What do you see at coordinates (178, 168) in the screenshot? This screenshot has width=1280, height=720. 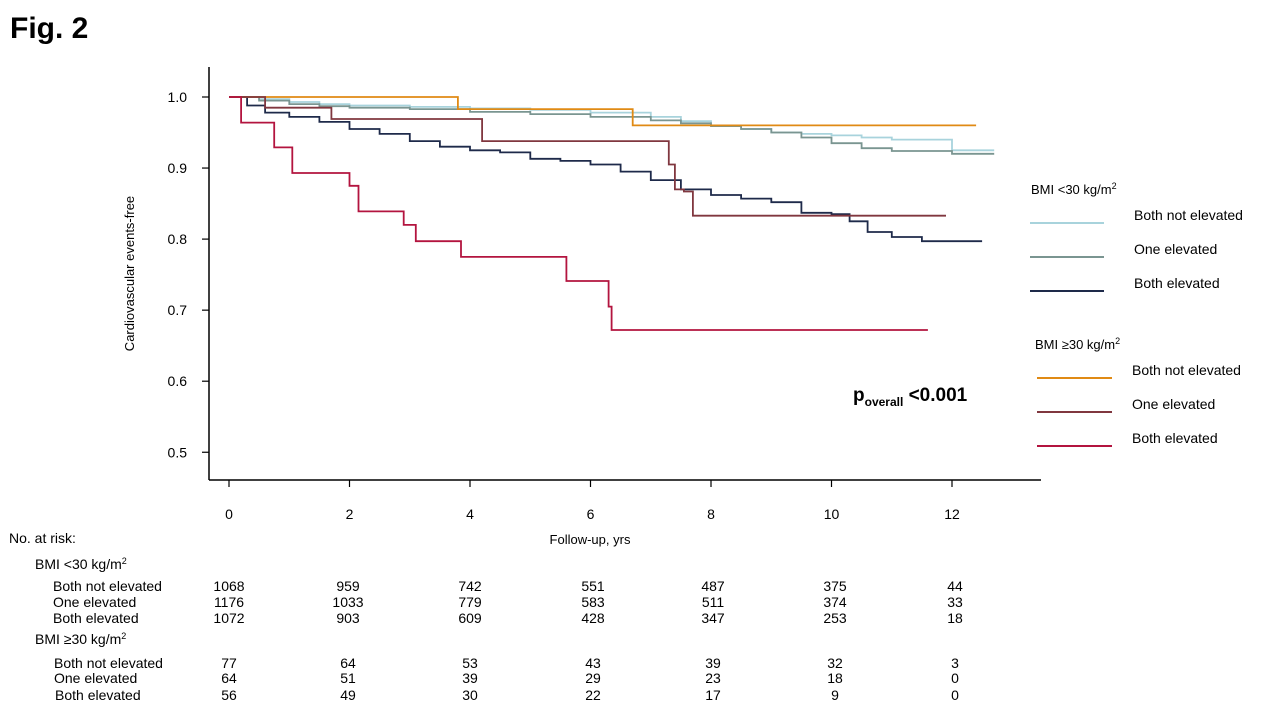 I see `y-tick-label: 0.9` at bounding box center [178, 168].